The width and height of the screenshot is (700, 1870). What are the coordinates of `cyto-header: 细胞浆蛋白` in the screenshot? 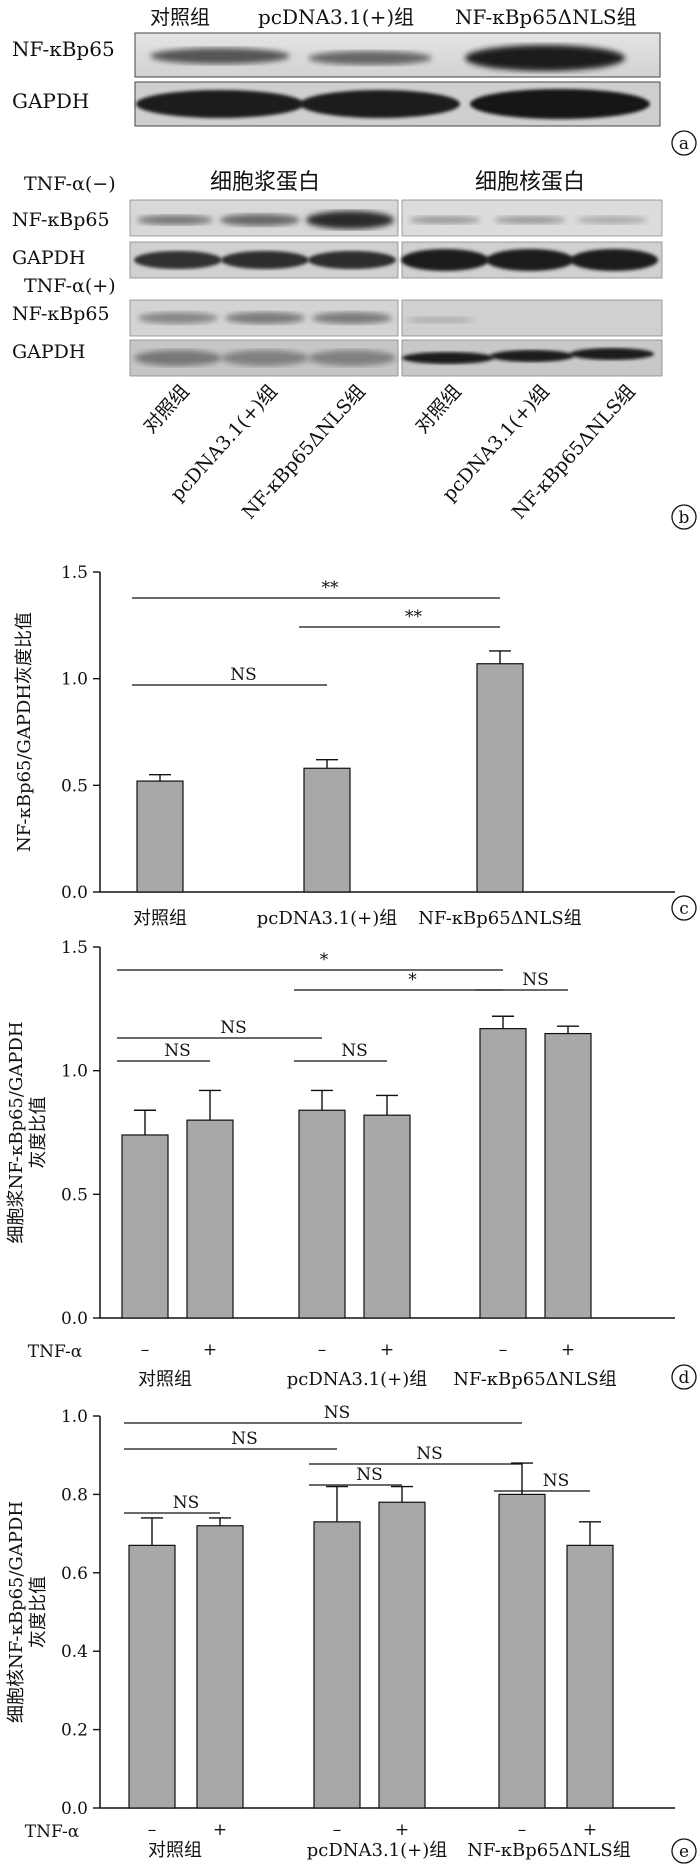 It's located at (265, 182).